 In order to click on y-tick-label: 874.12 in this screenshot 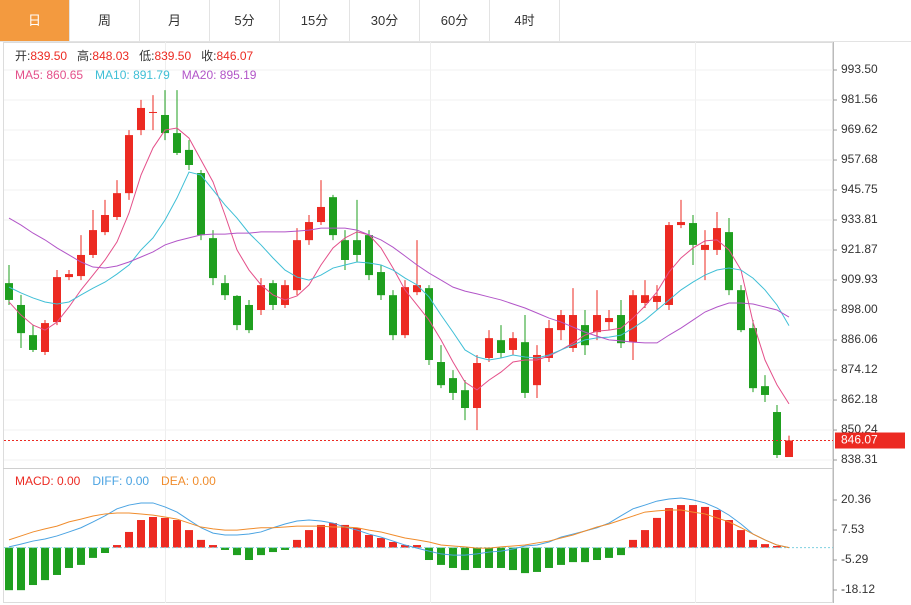, I will do `click(859, 369)`.